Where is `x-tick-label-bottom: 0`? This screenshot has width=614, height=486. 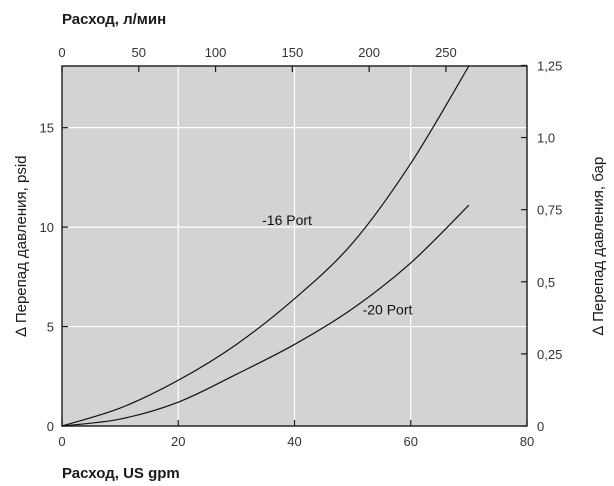
x-tick-label-bottom: 0 is located at coordinates (61, 441).